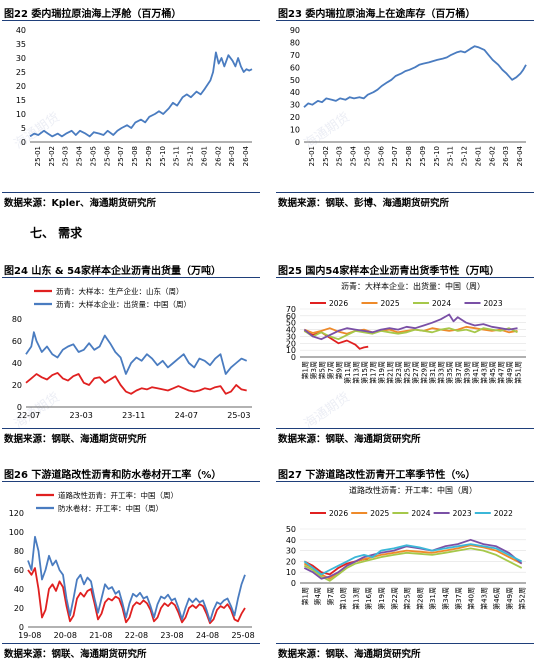  What do you see at coordinates (517, 372) in the screenshot?
I see `x-tick-label: 第51周` at bounding box center [517, 372].